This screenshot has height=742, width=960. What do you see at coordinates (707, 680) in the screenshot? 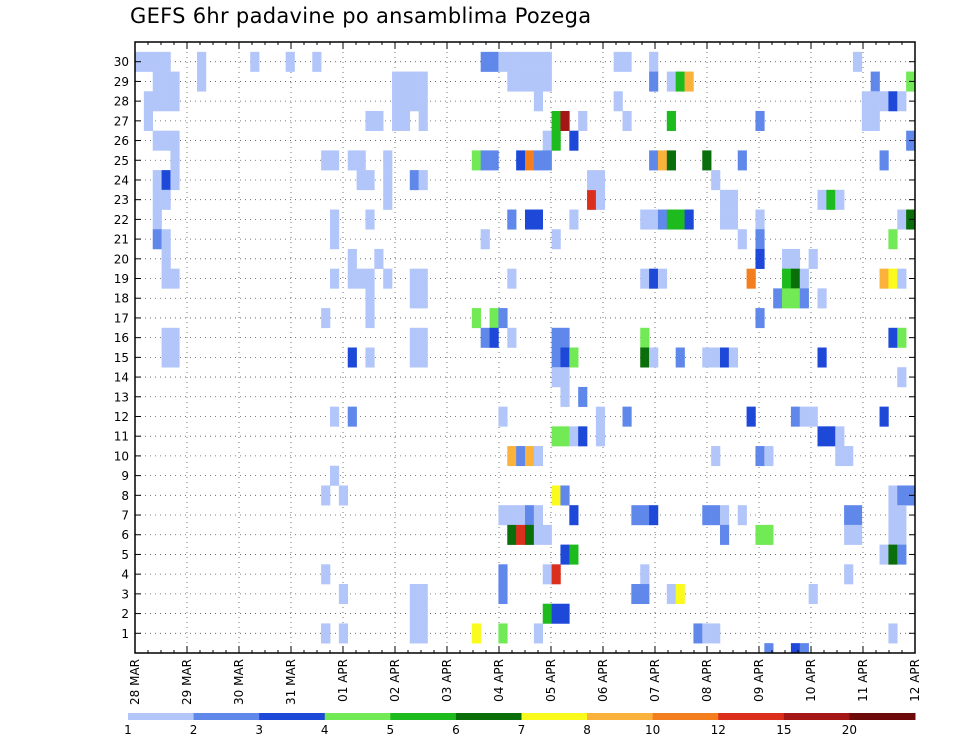
I see `x-tick-label: 08 APR` at bounding box center [707, 680].